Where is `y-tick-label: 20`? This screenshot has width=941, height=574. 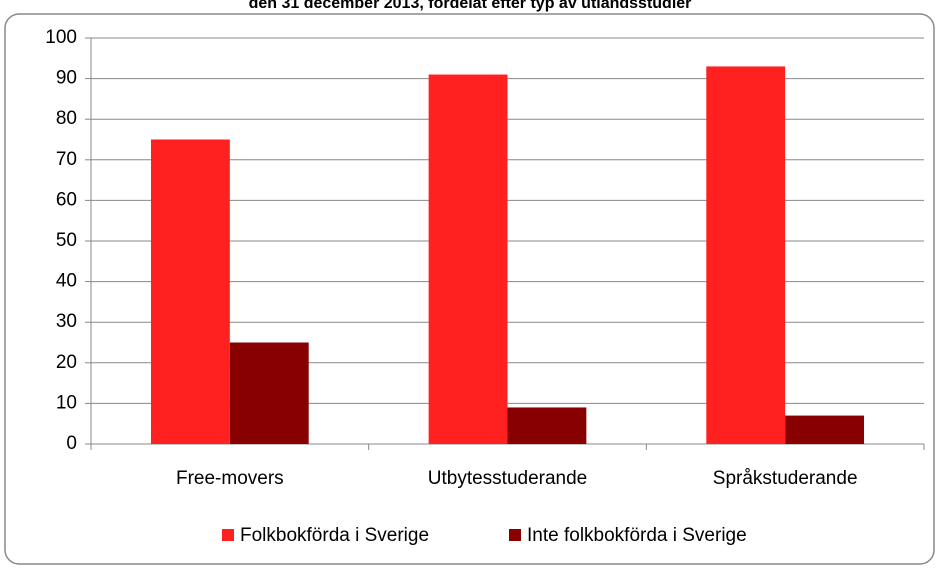
y-tick-label: 20 is located at coordinates (66, 362).